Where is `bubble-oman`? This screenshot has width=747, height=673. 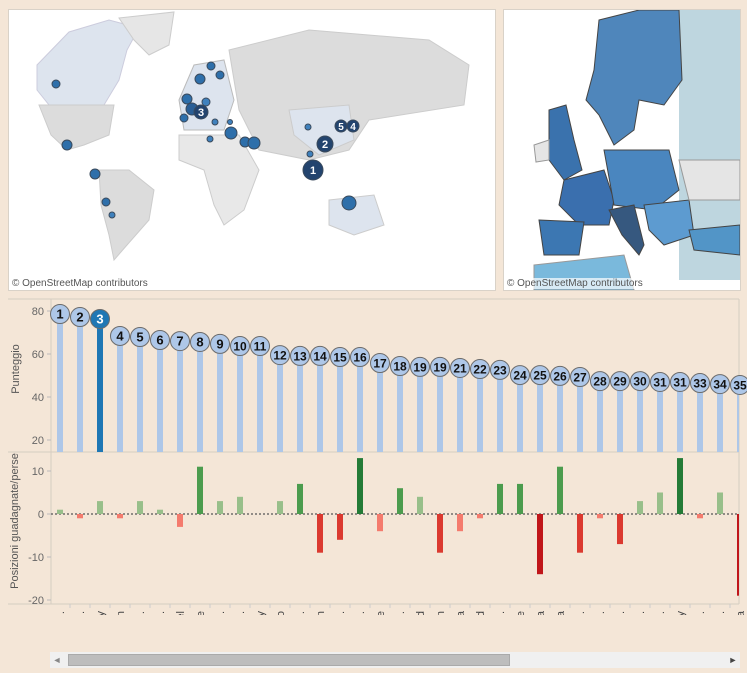 bubble-oman is located at coordinates (254, 143).